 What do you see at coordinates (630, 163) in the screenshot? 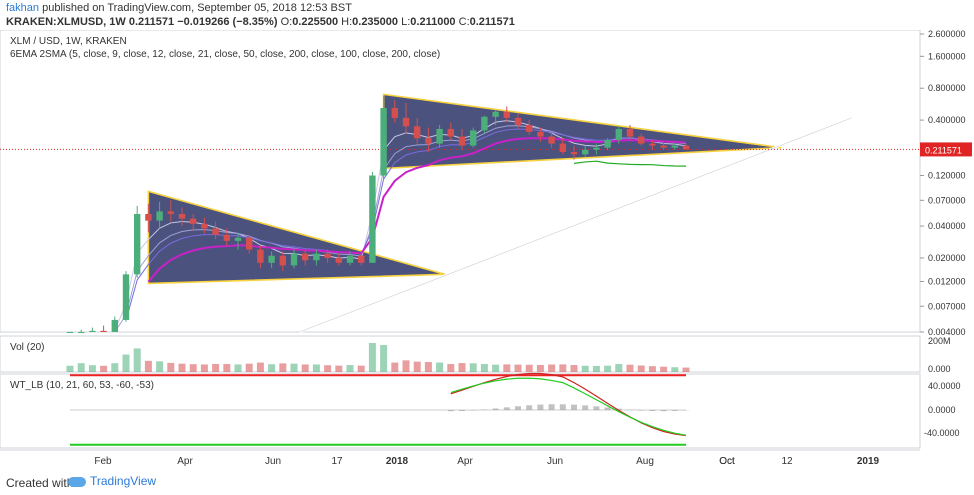
I see `sma-long-line` at bounding box center [630, 163].